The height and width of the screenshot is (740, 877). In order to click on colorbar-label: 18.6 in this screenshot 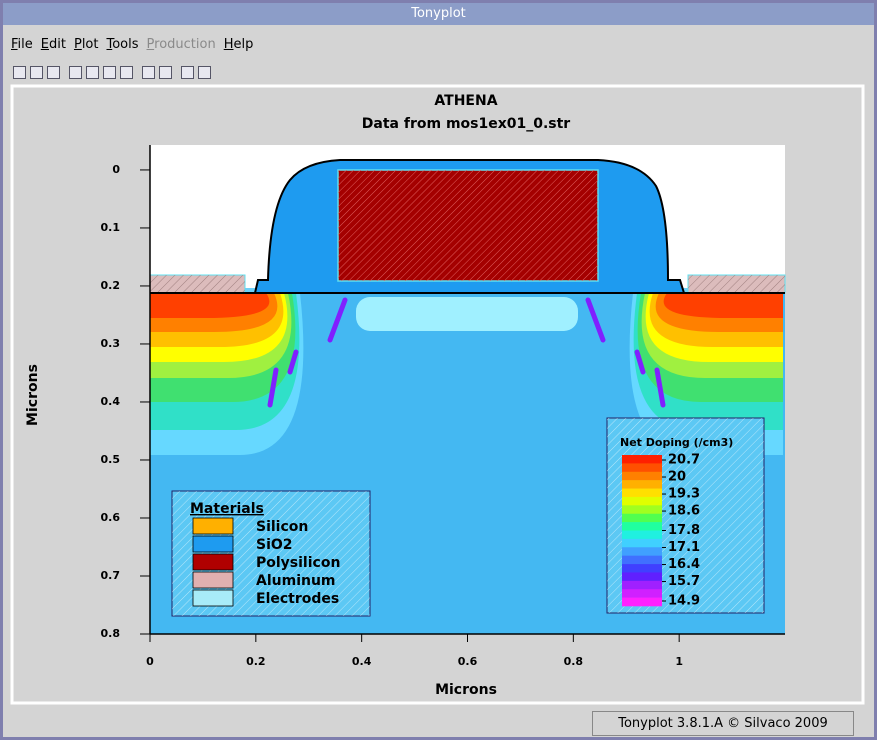, I will do `click(684, 511)`.